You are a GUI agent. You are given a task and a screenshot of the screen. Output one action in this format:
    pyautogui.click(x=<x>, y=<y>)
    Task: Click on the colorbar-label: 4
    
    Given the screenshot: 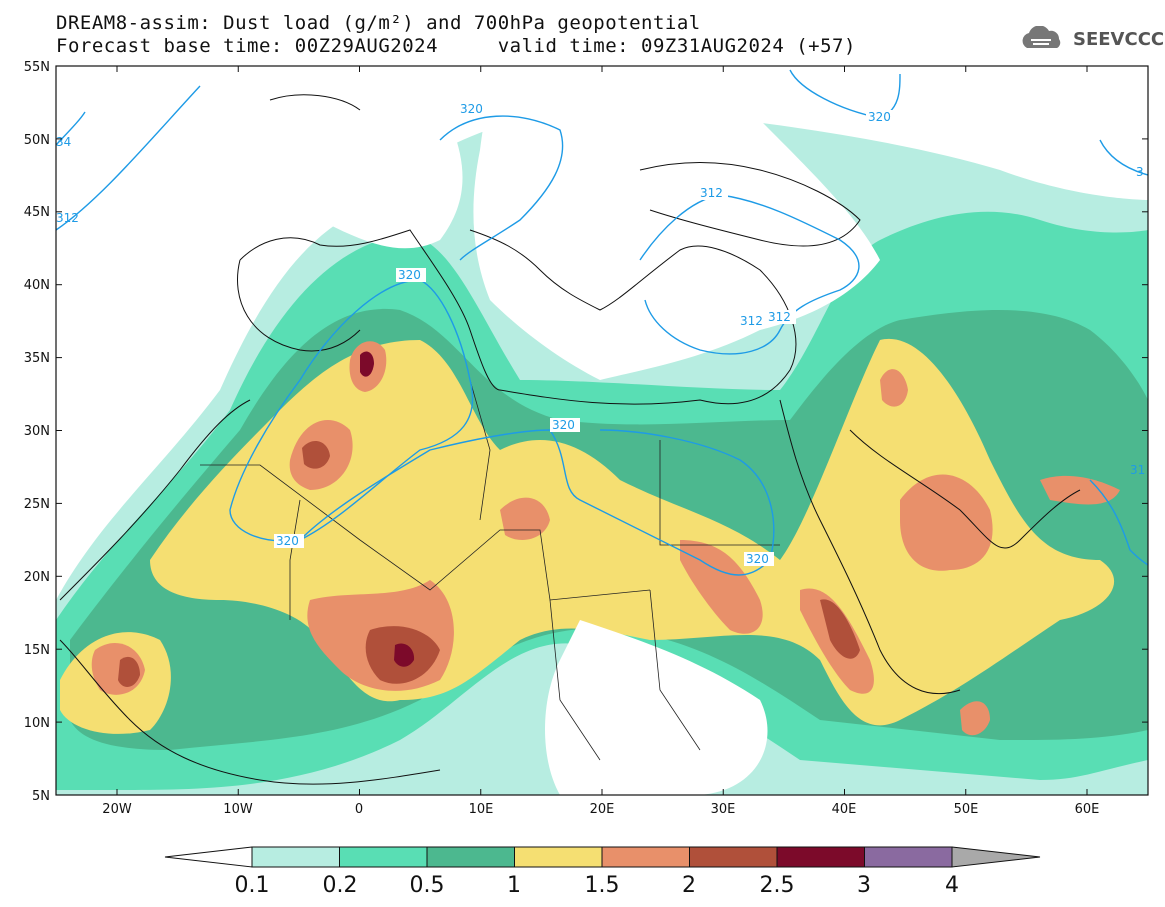 What is the action you would take?
    pyautogui.click(x=952, y=885)
    